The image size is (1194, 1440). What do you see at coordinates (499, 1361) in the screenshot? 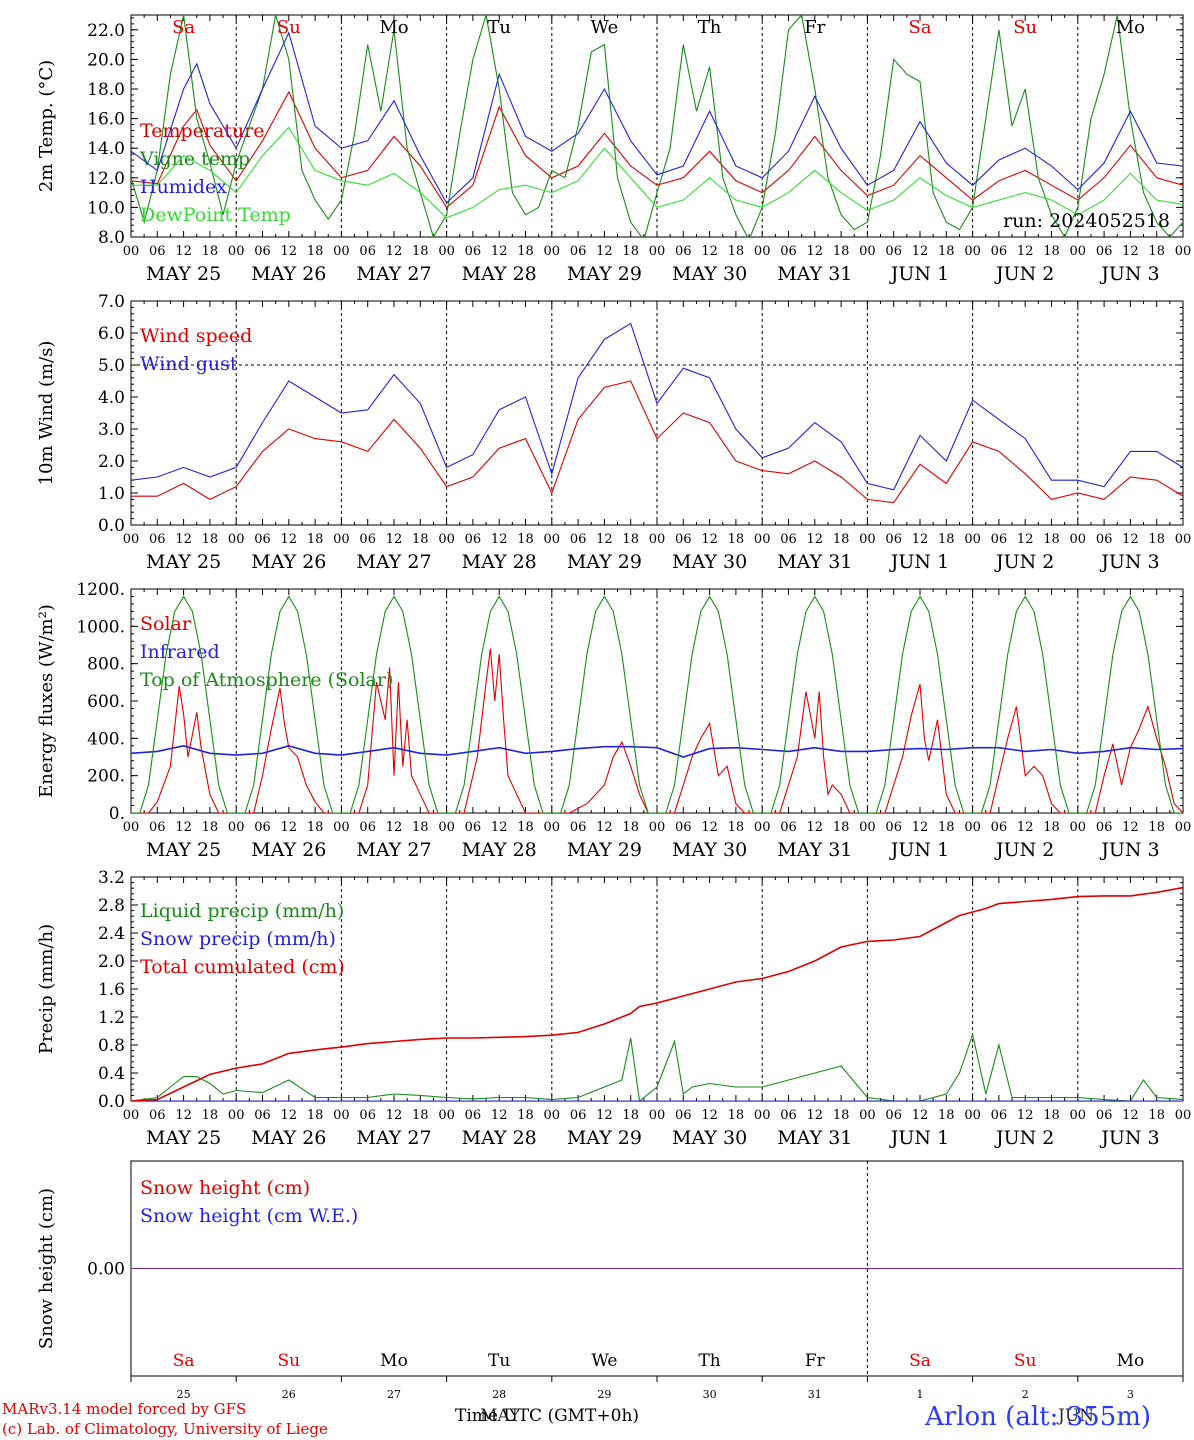
I see `day-name-label: Tu` at bounding box center [499, 1361].